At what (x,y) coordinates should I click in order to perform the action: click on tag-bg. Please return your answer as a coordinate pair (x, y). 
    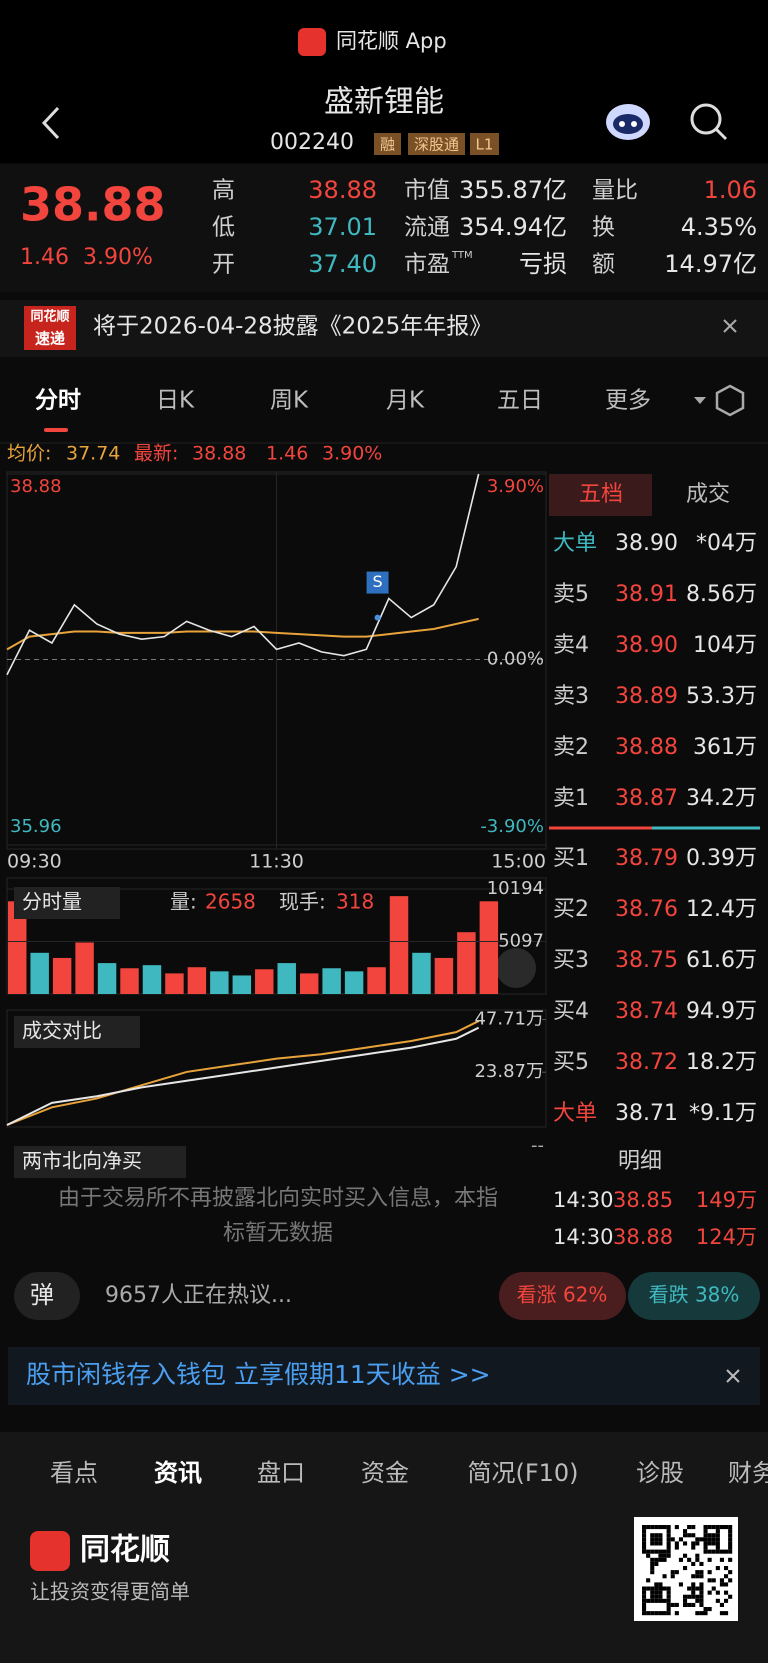
    Looking at the image, I should click on (387, 144).